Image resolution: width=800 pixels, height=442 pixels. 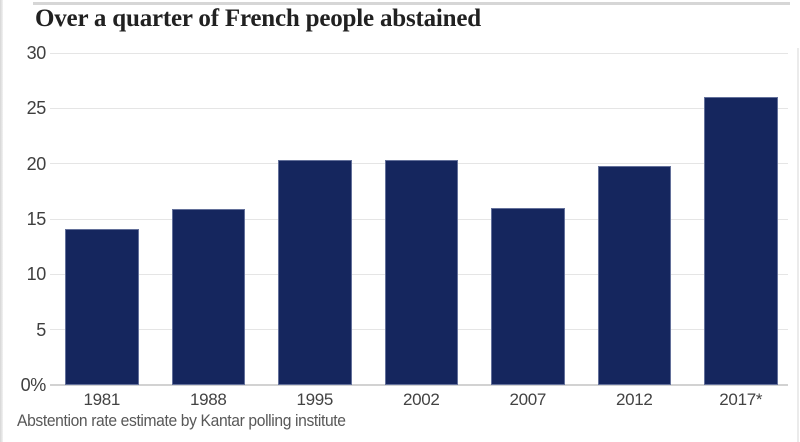 I want to click on page-right-edge, so click(x=798, y=245).